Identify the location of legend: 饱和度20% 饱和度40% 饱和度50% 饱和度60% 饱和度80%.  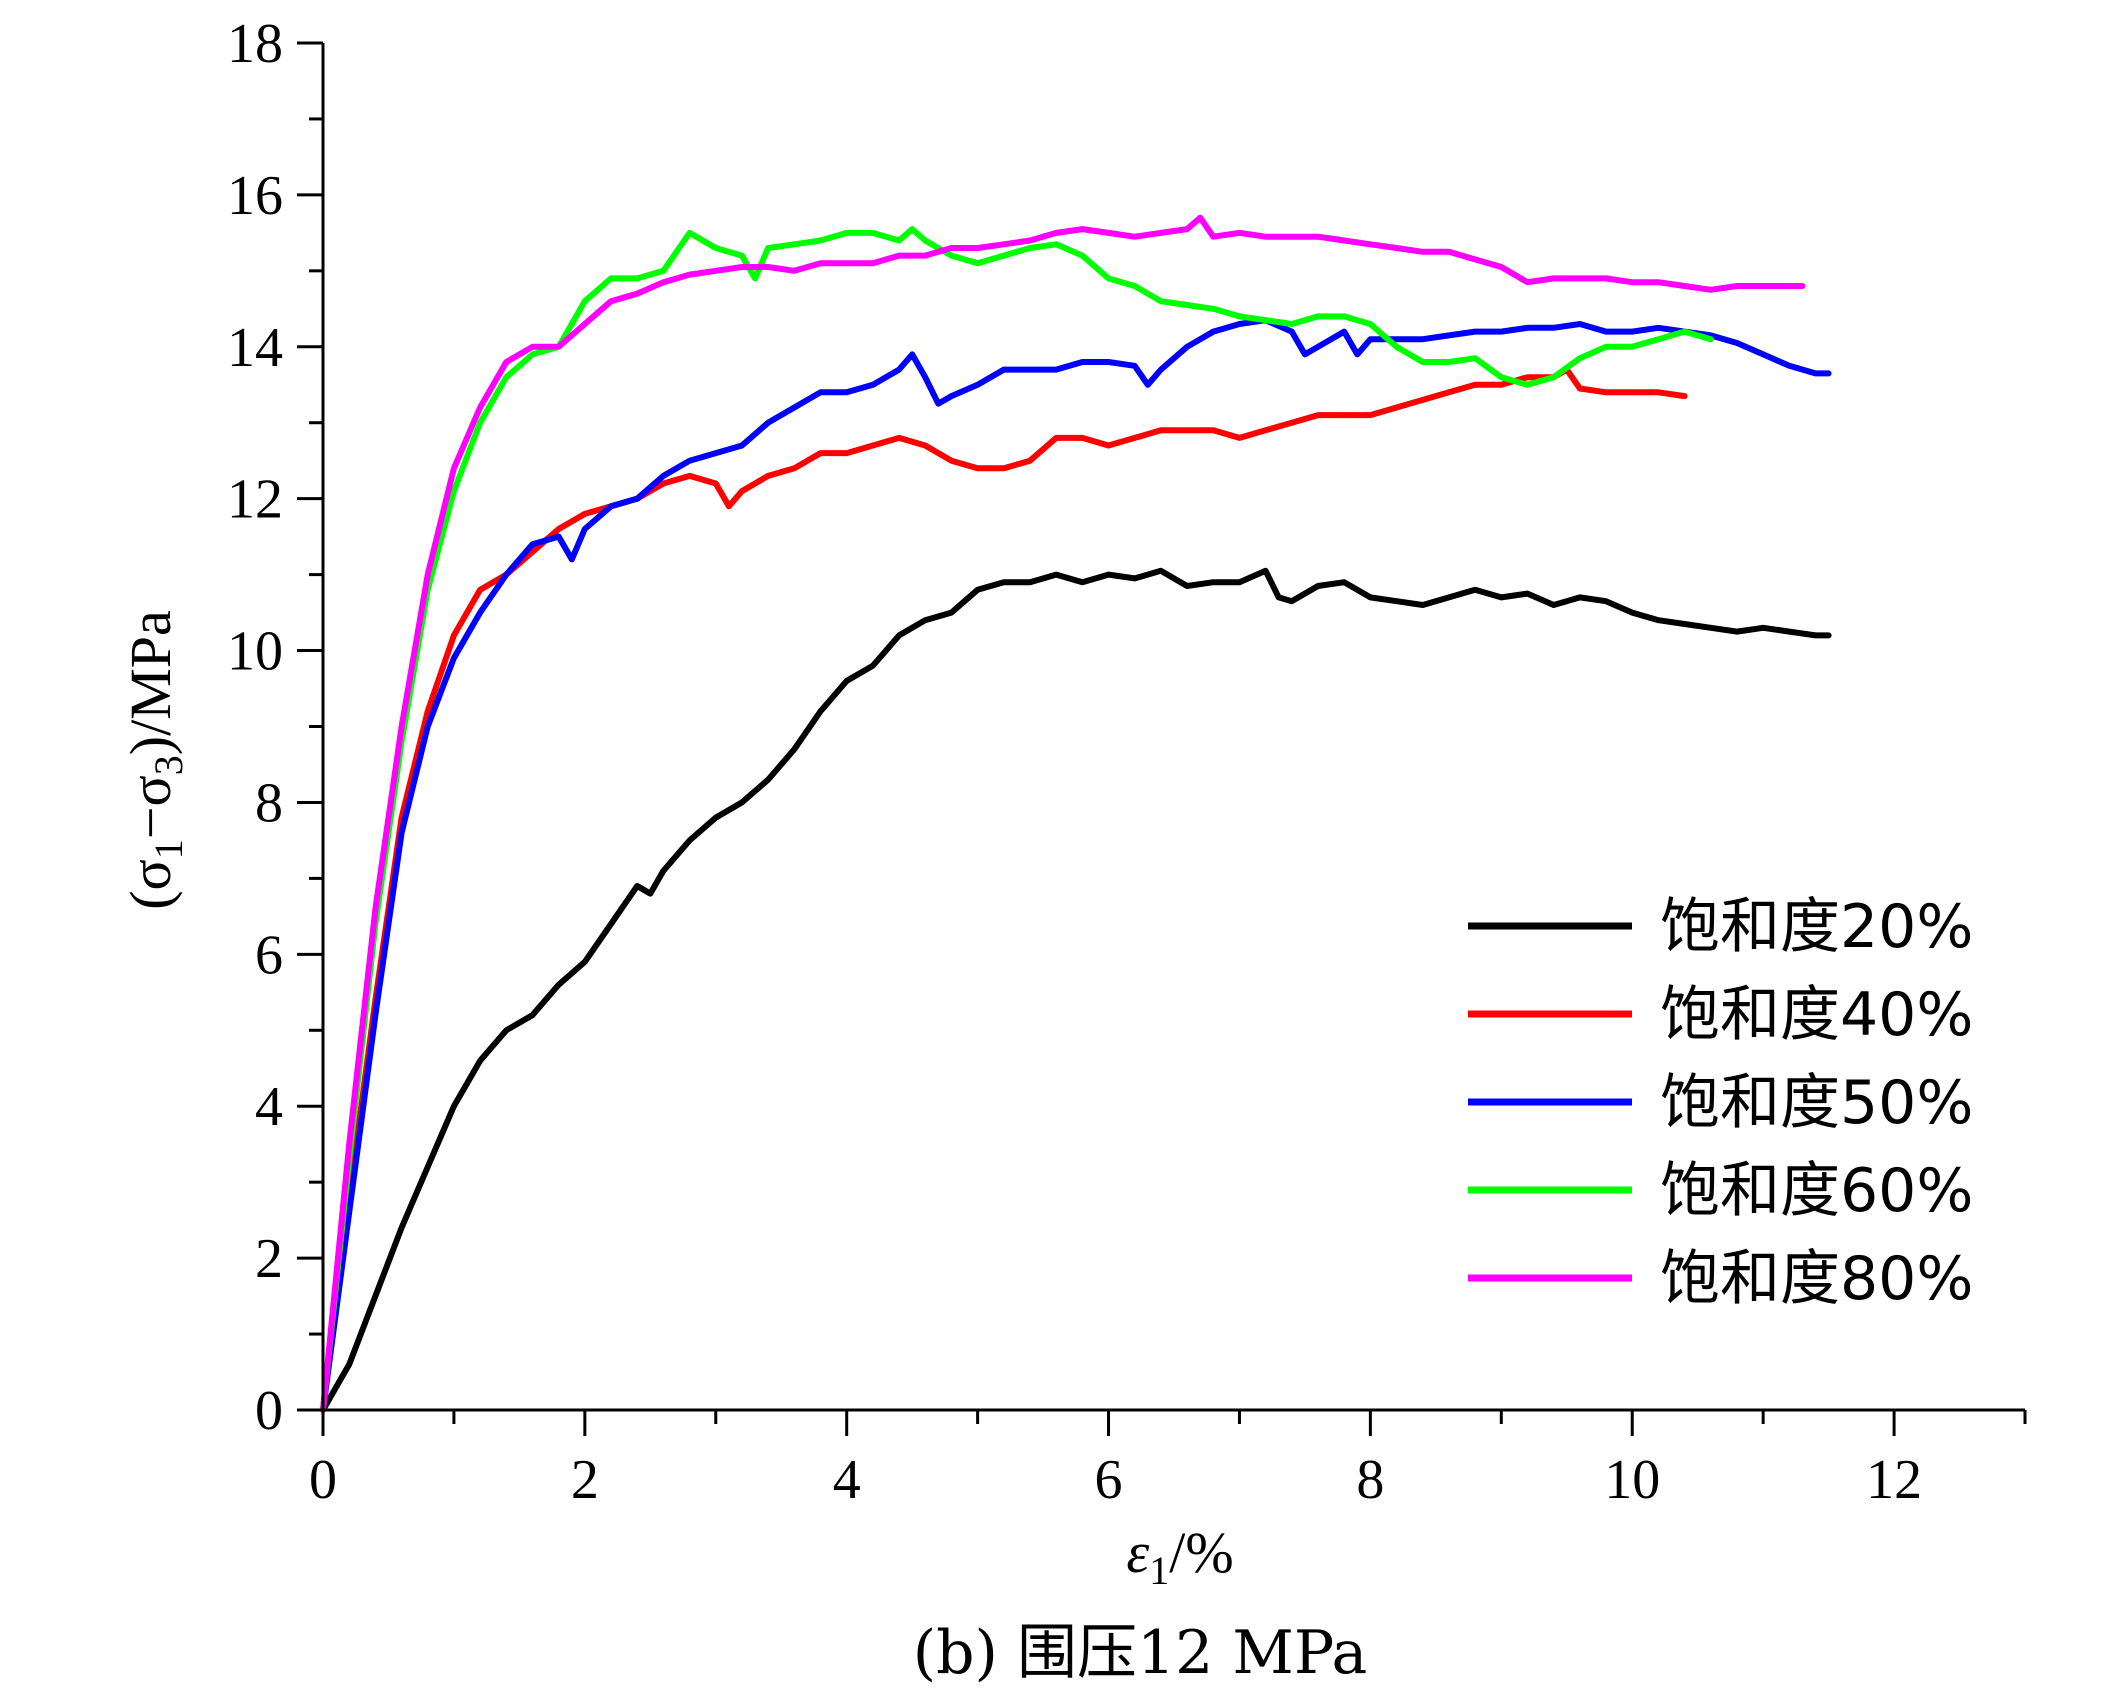
(1720, 1103).